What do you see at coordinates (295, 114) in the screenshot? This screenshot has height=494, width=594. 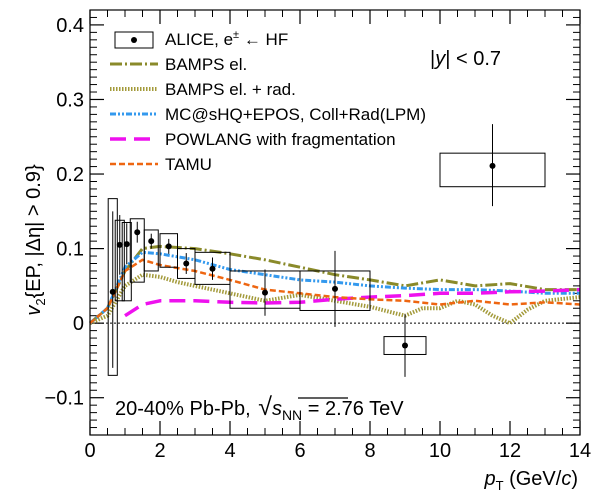 I see `legend-entry-mcshq: MC@sHQ+EPOS, Coll+Rad(LPM)` at bounding box center [295, 114].